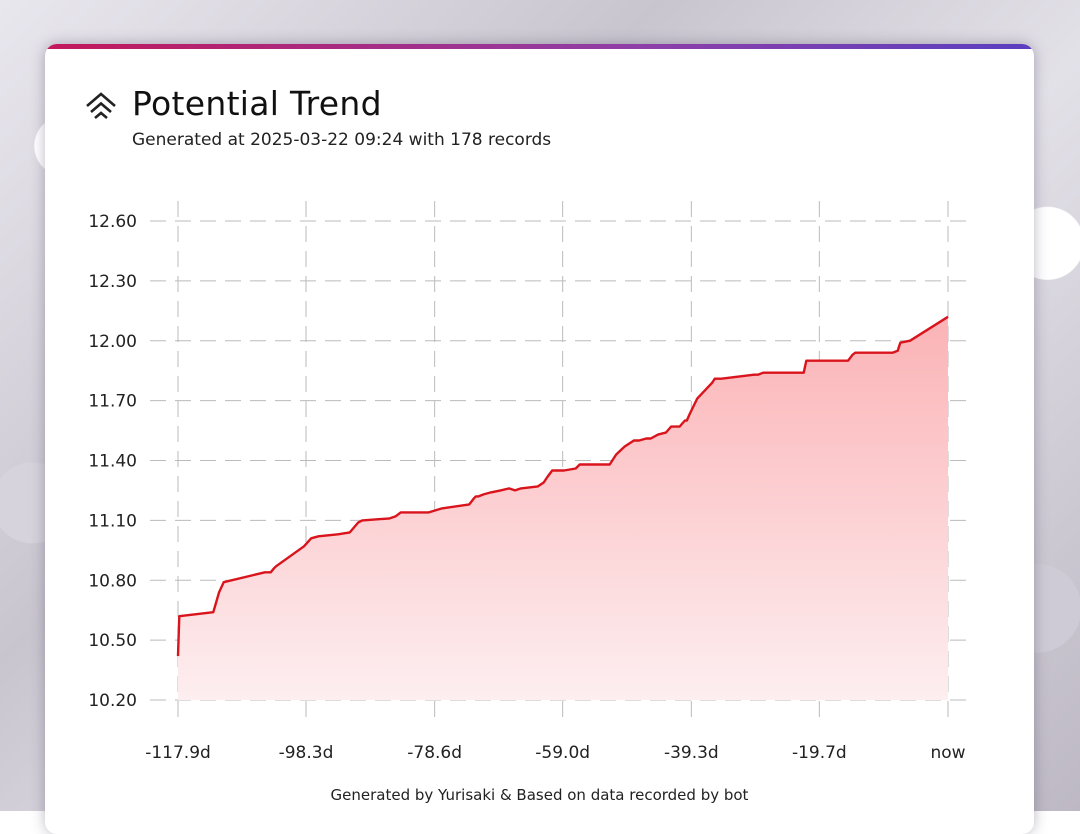  What do you see at coordinates (112, 521) in the screenshot?
I see `y-tick-label: 11.10` at bounding box center [112, 521].